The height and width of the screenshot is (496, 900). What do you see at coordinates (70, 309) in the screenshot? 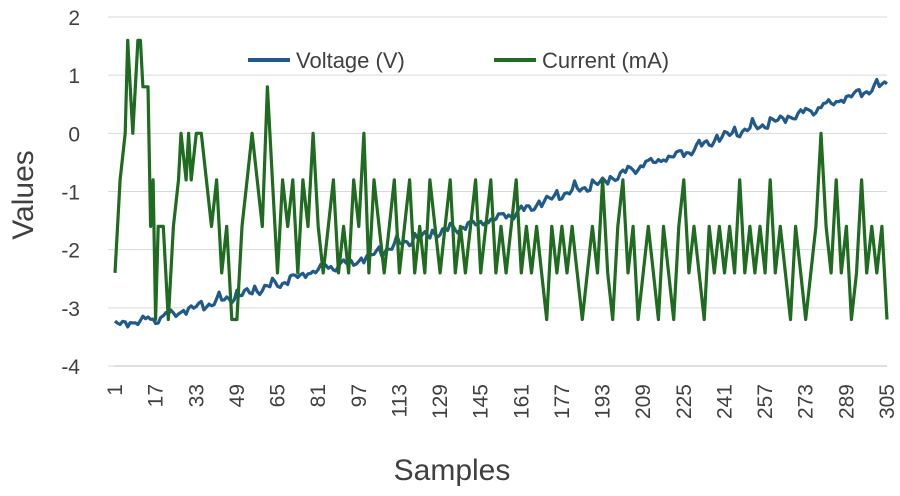
I see `y-tick-label: -3` at bounding box center [70, 309].